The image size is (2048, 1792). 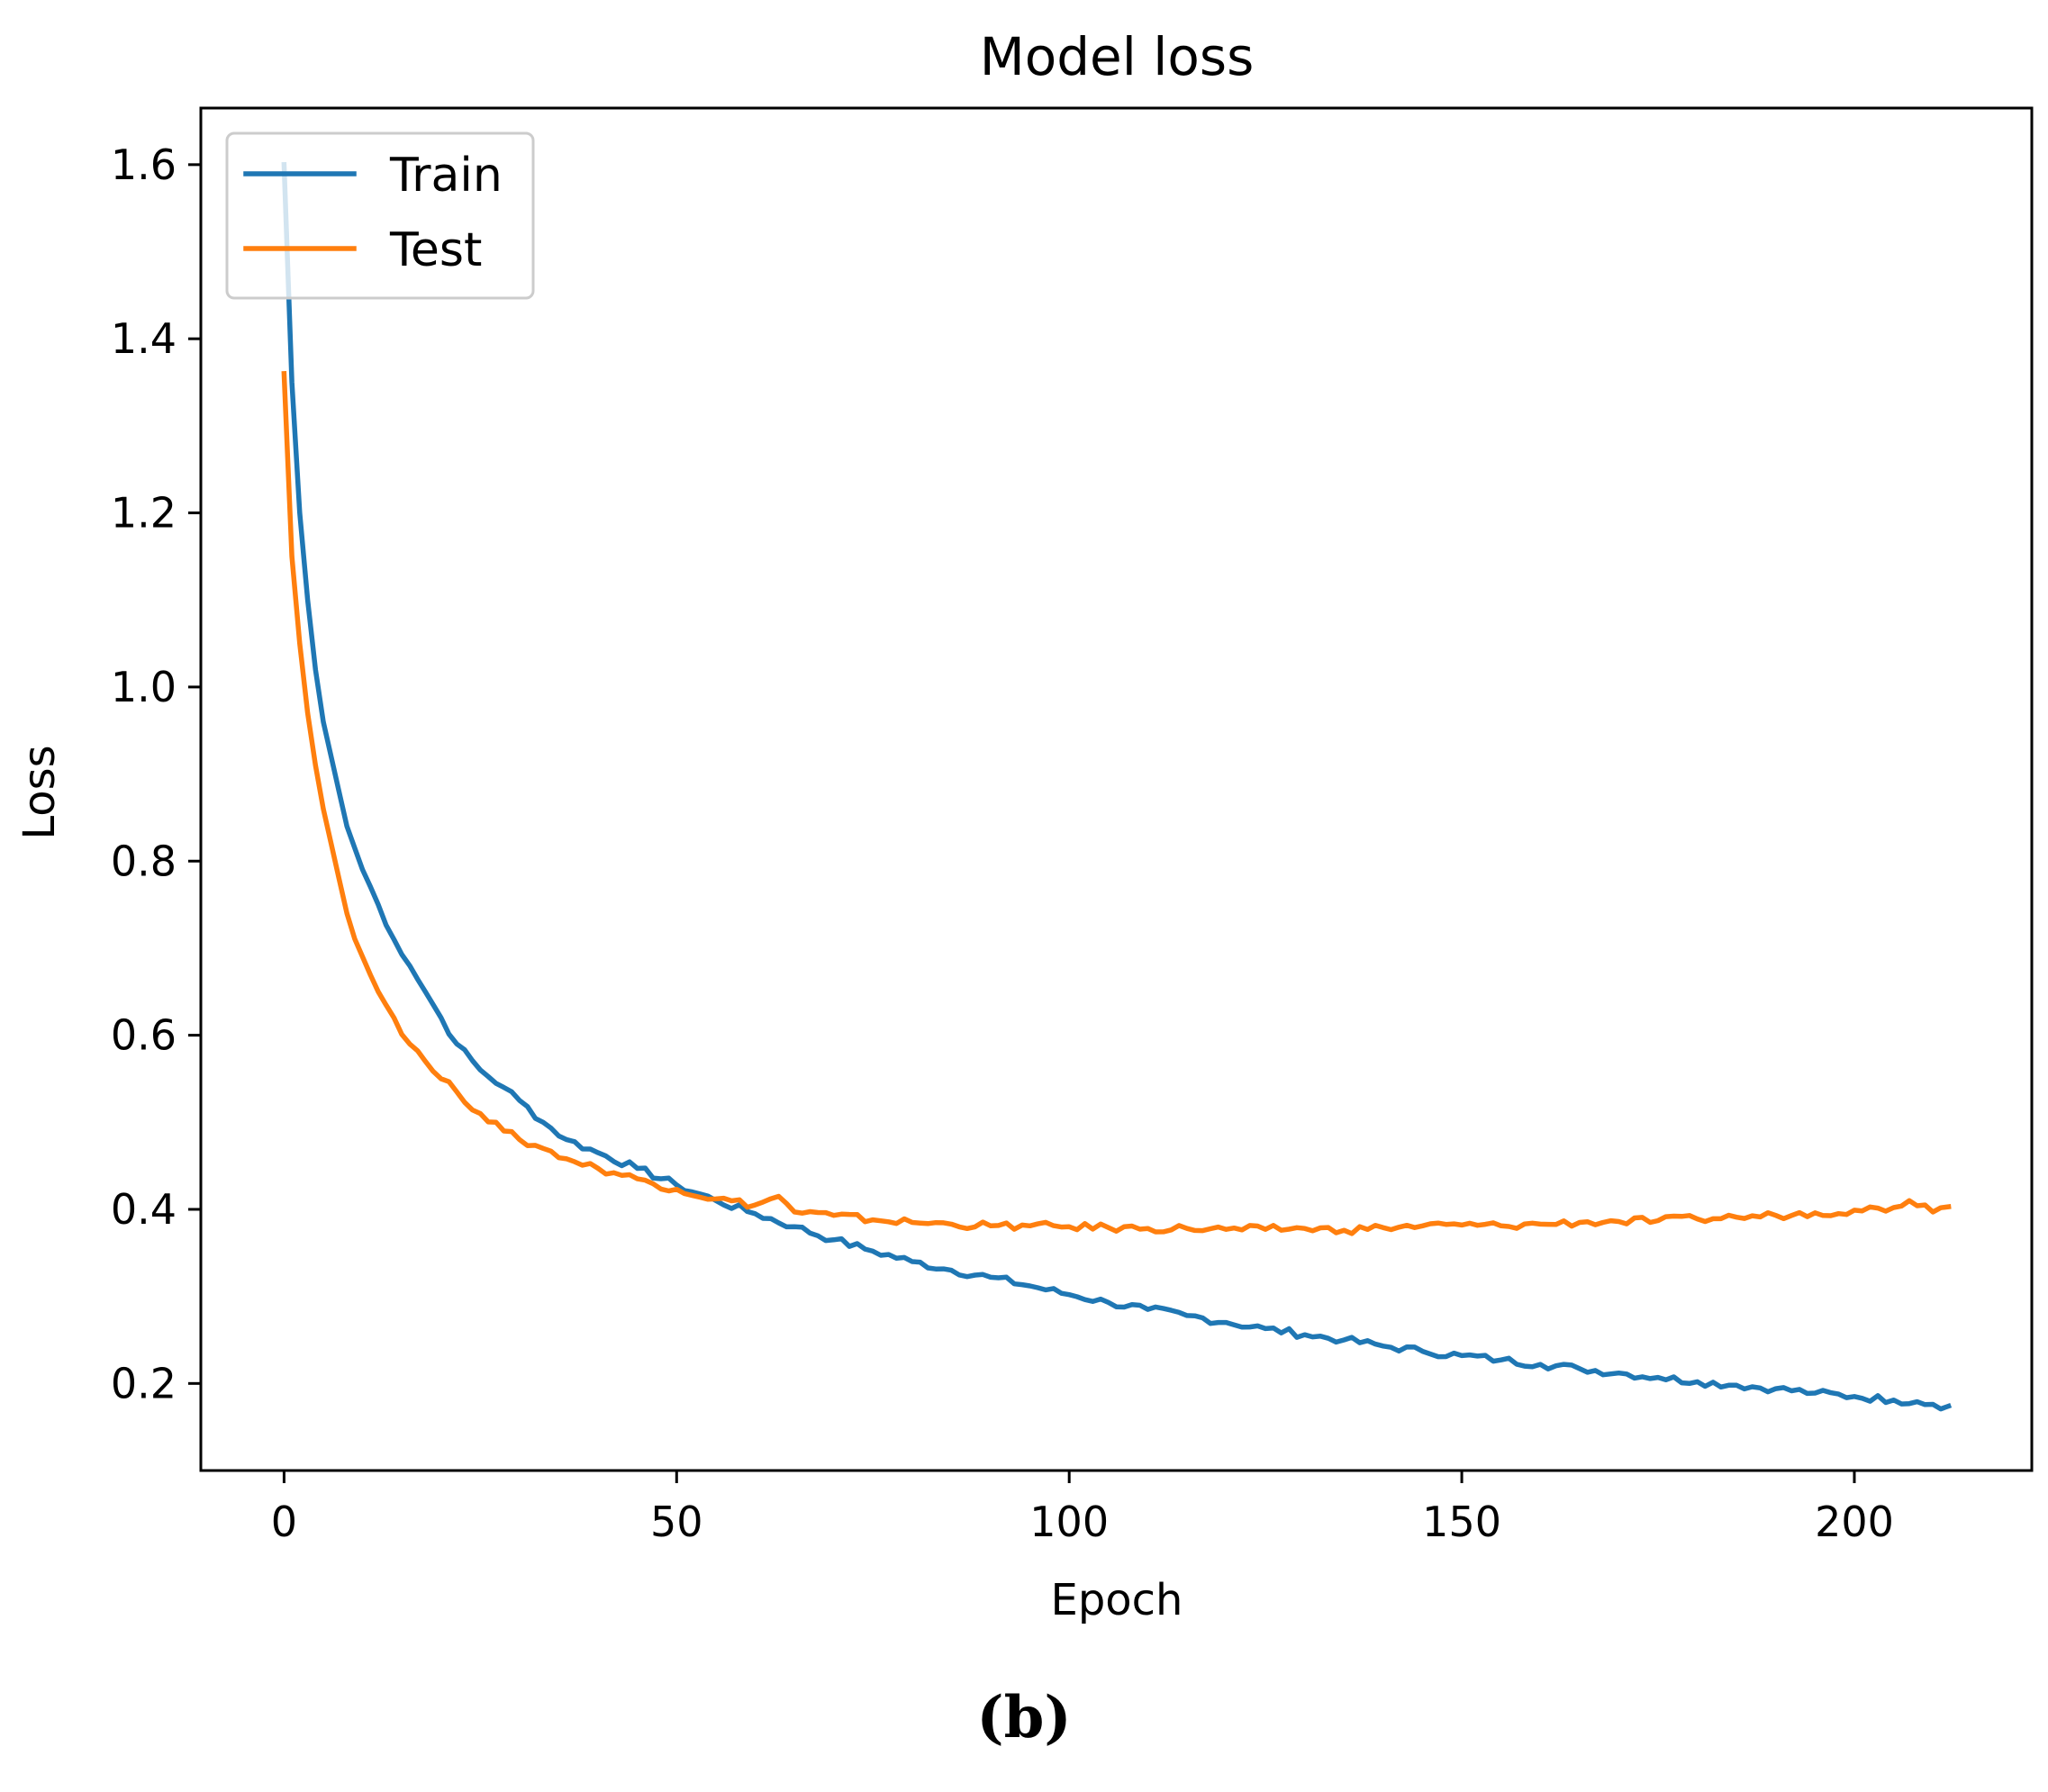 I want to click on y-axis: 0.2 0.4 0.6 0.8 1.0 1.2 1.4 1.6, so click(x=156, y=773).